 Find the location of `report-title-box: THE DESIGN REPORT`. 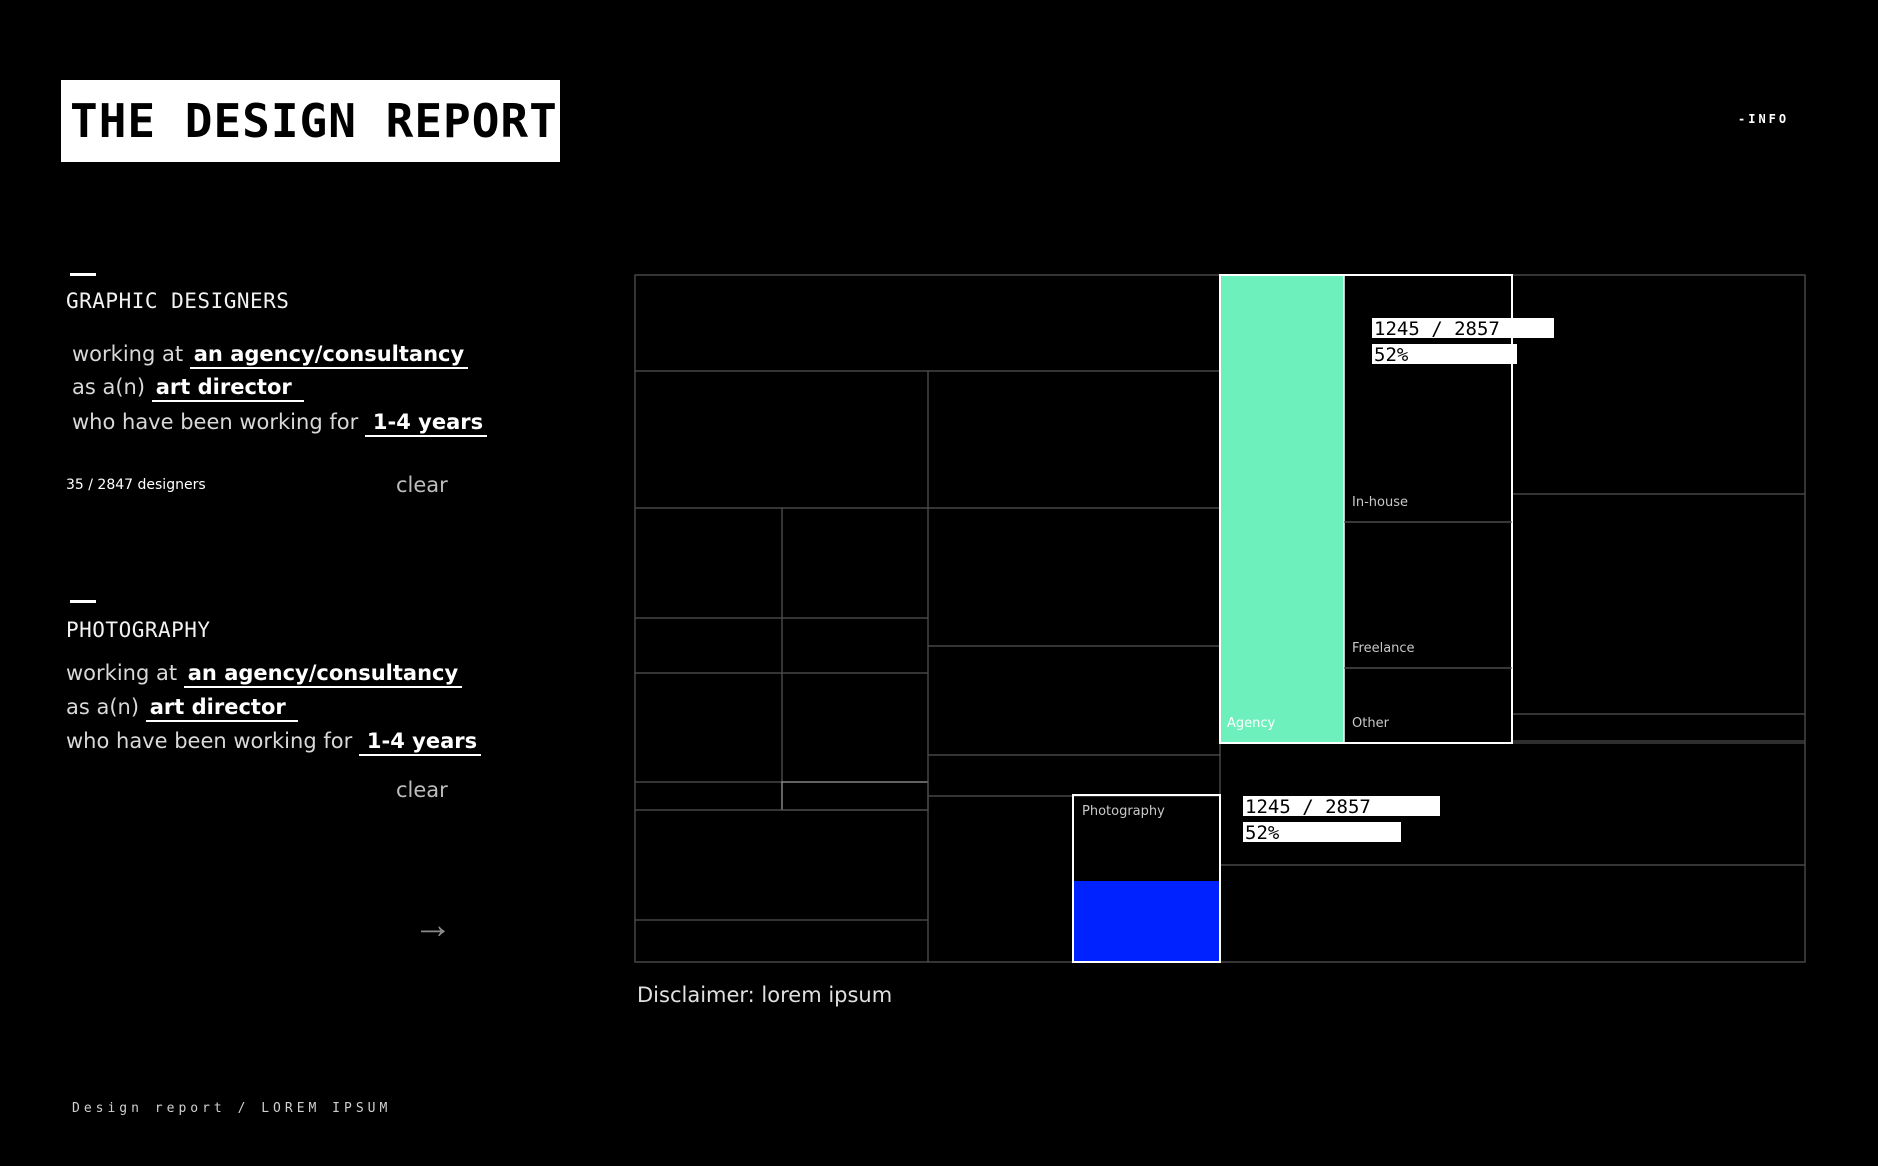

report-title-box: THE DESIGN REPORT is located at coordinates (310, 121).